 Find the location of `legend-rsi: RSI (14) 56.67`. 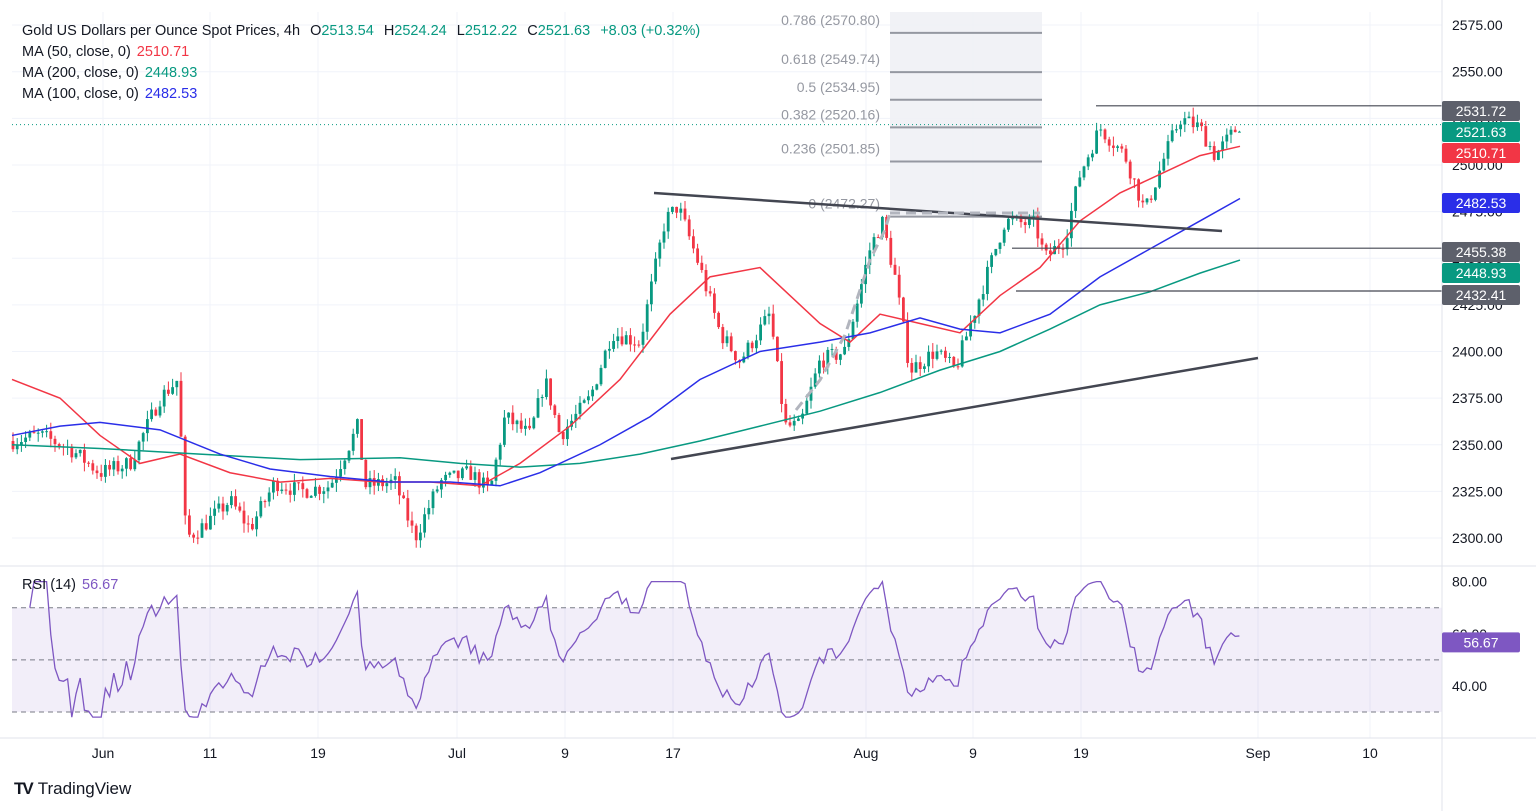

legend-rsi: RSI (14) 56.67 is located at coordinates (73, 585).